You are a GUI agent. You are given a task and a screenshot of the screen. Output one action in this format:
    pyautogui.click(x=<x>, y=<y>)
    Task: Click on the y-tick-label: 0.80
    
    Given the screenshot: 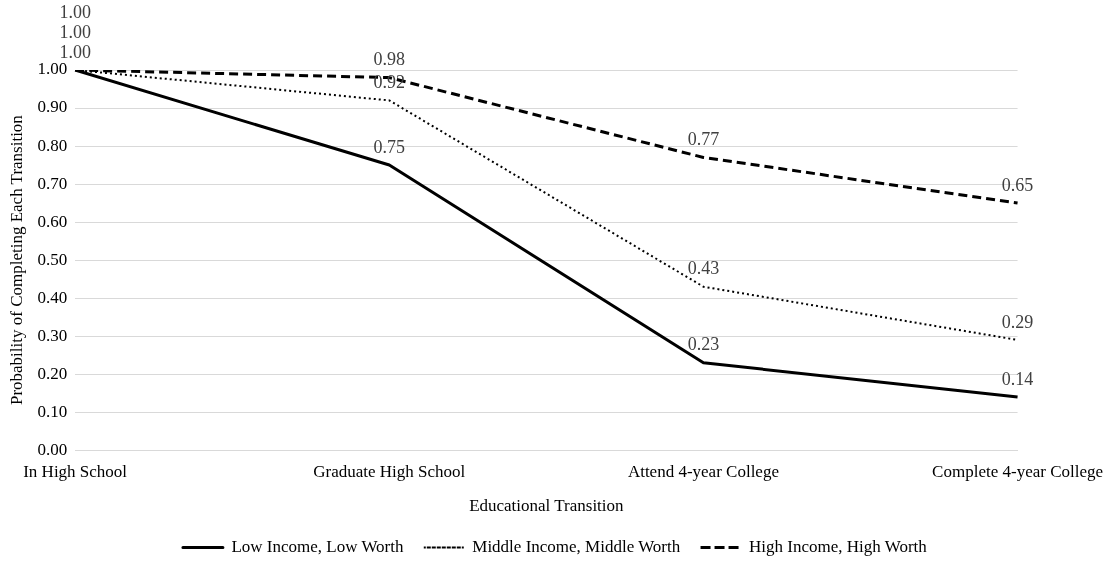 What is the action you would take?
    pyautogui.click(x=52, y=145)
    